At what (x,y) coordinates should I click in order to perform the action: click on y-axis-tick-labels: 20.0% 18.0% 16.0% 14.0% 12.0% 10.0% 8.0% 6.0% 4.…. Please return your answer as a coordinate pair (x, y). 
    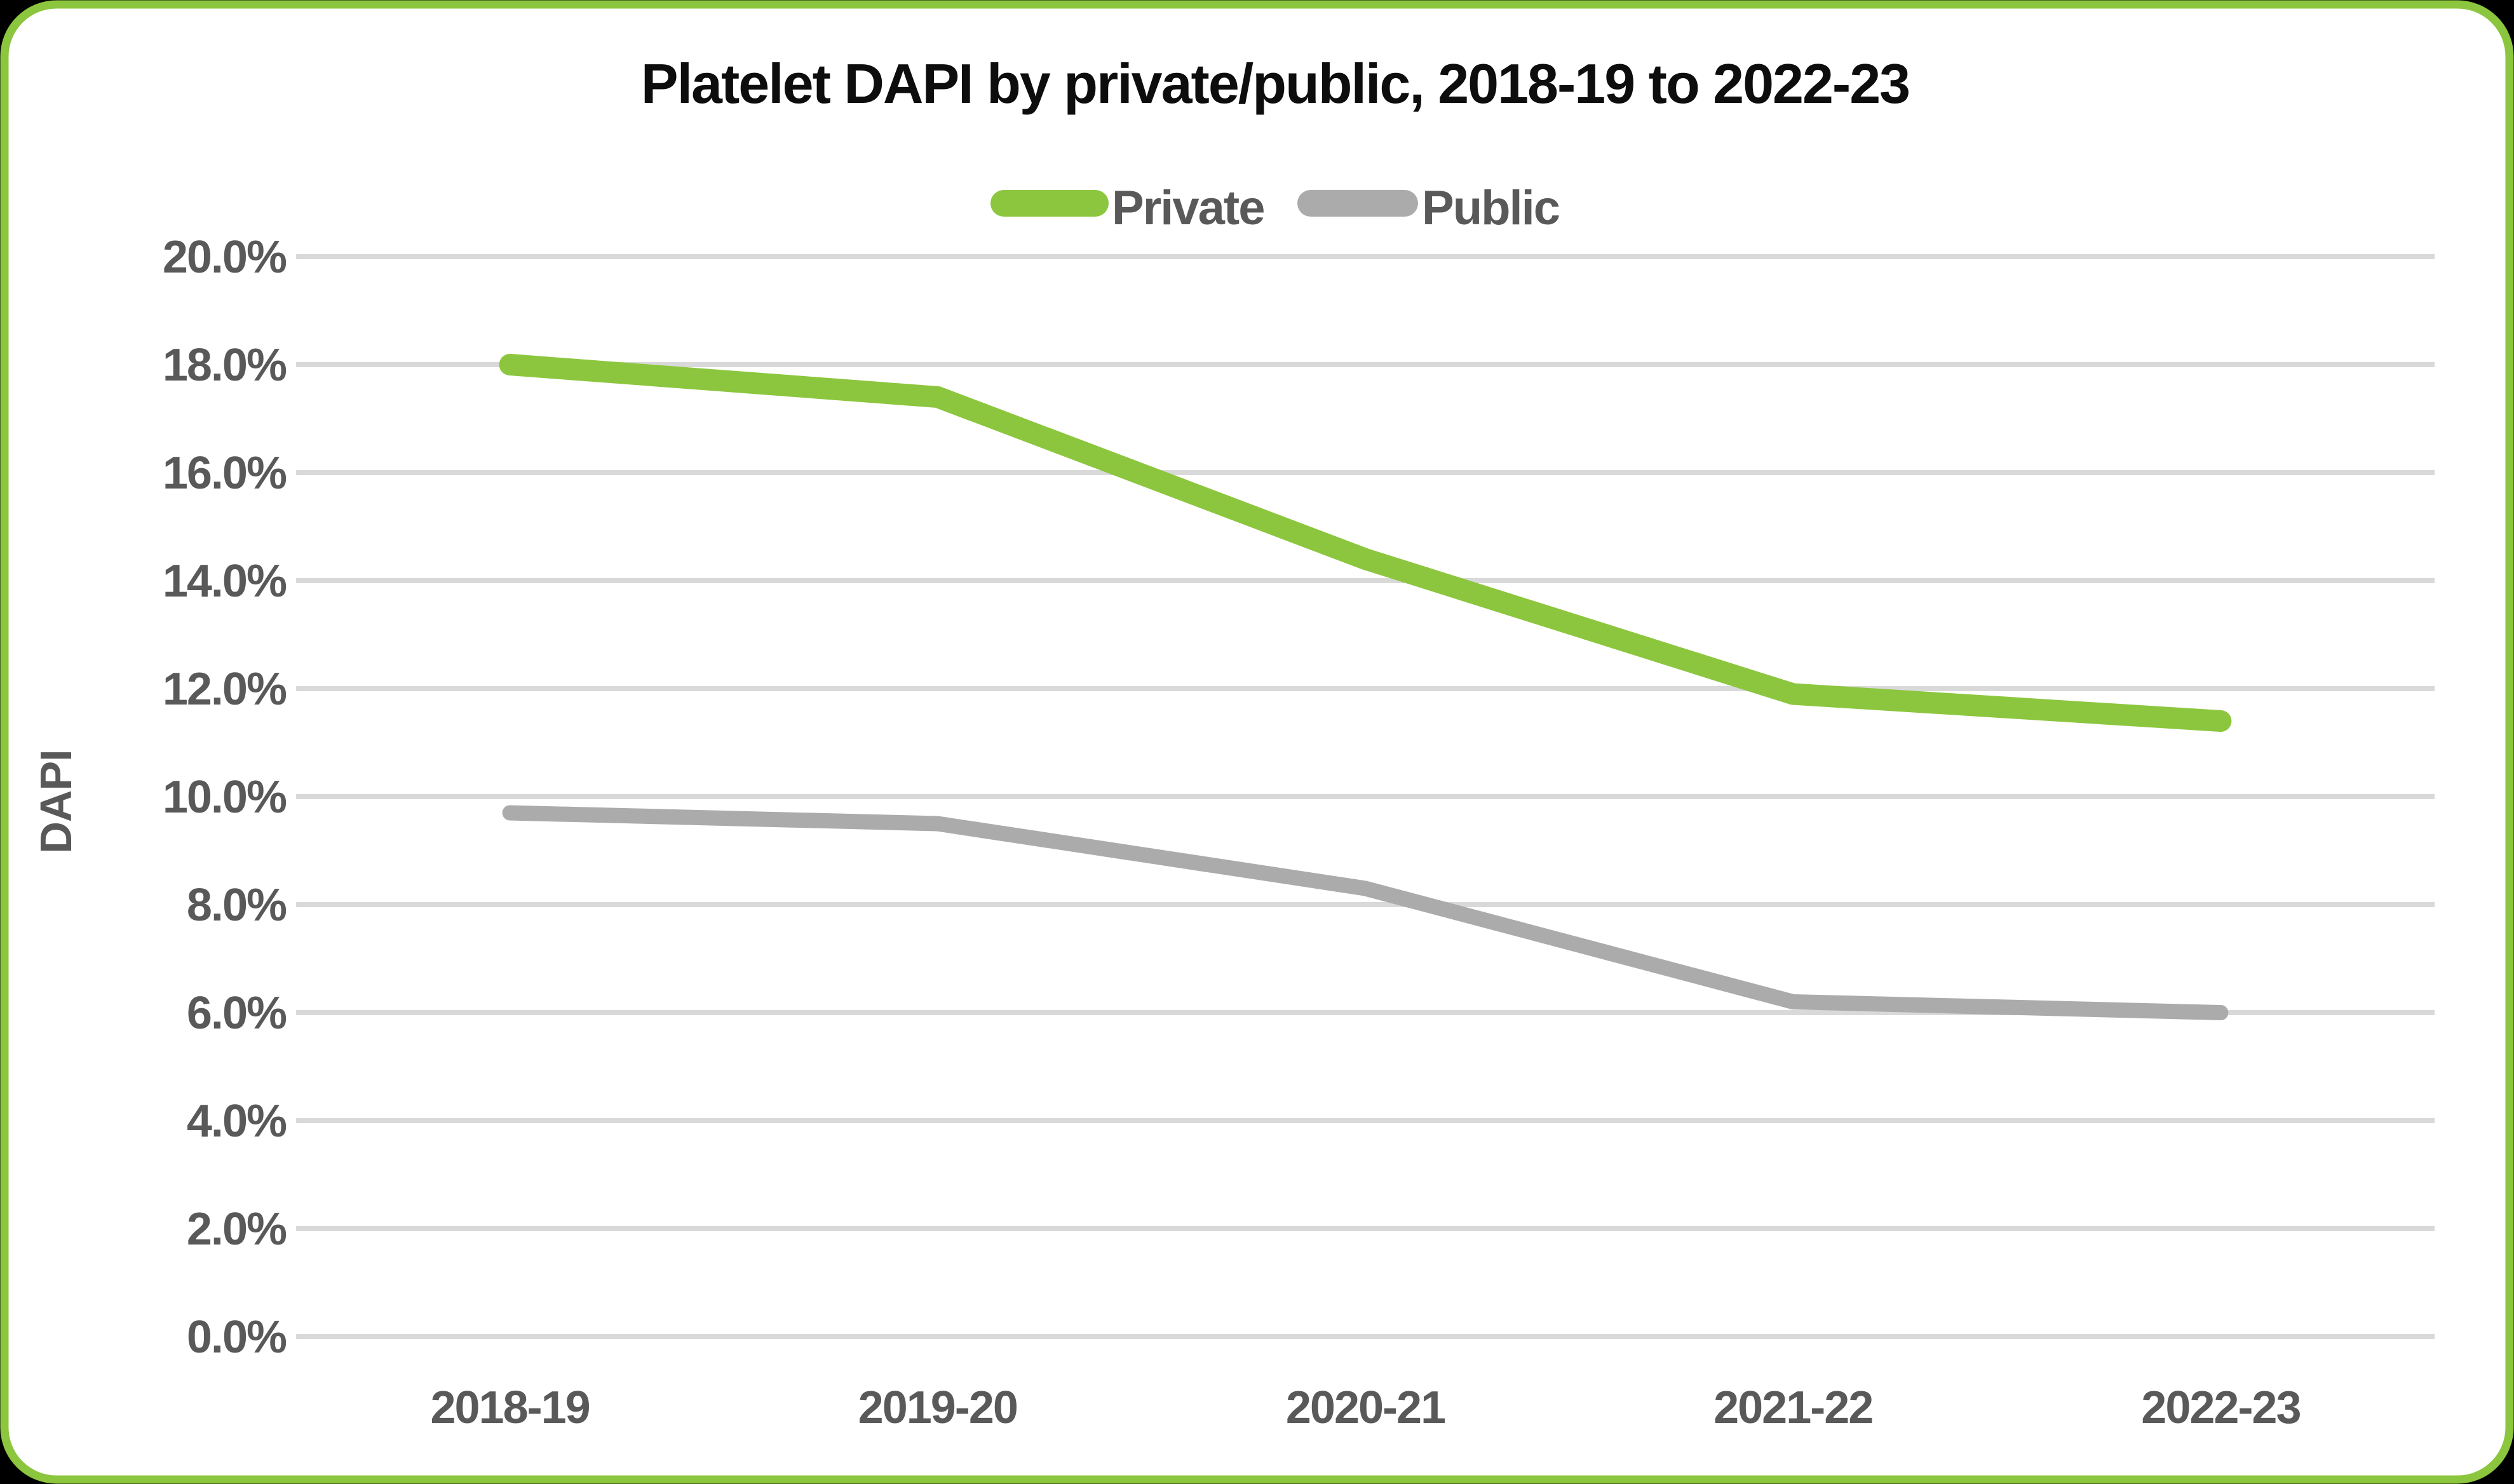
    Looking at the image, I should click on (226, 797).